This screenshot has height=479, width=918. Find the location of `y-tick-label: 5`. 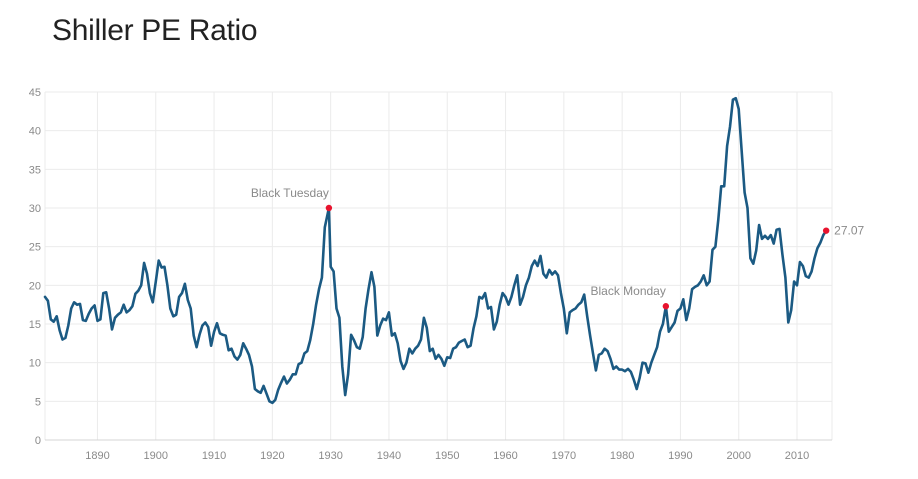

y-tick-label: 5 is located at coordinates (38, 402).